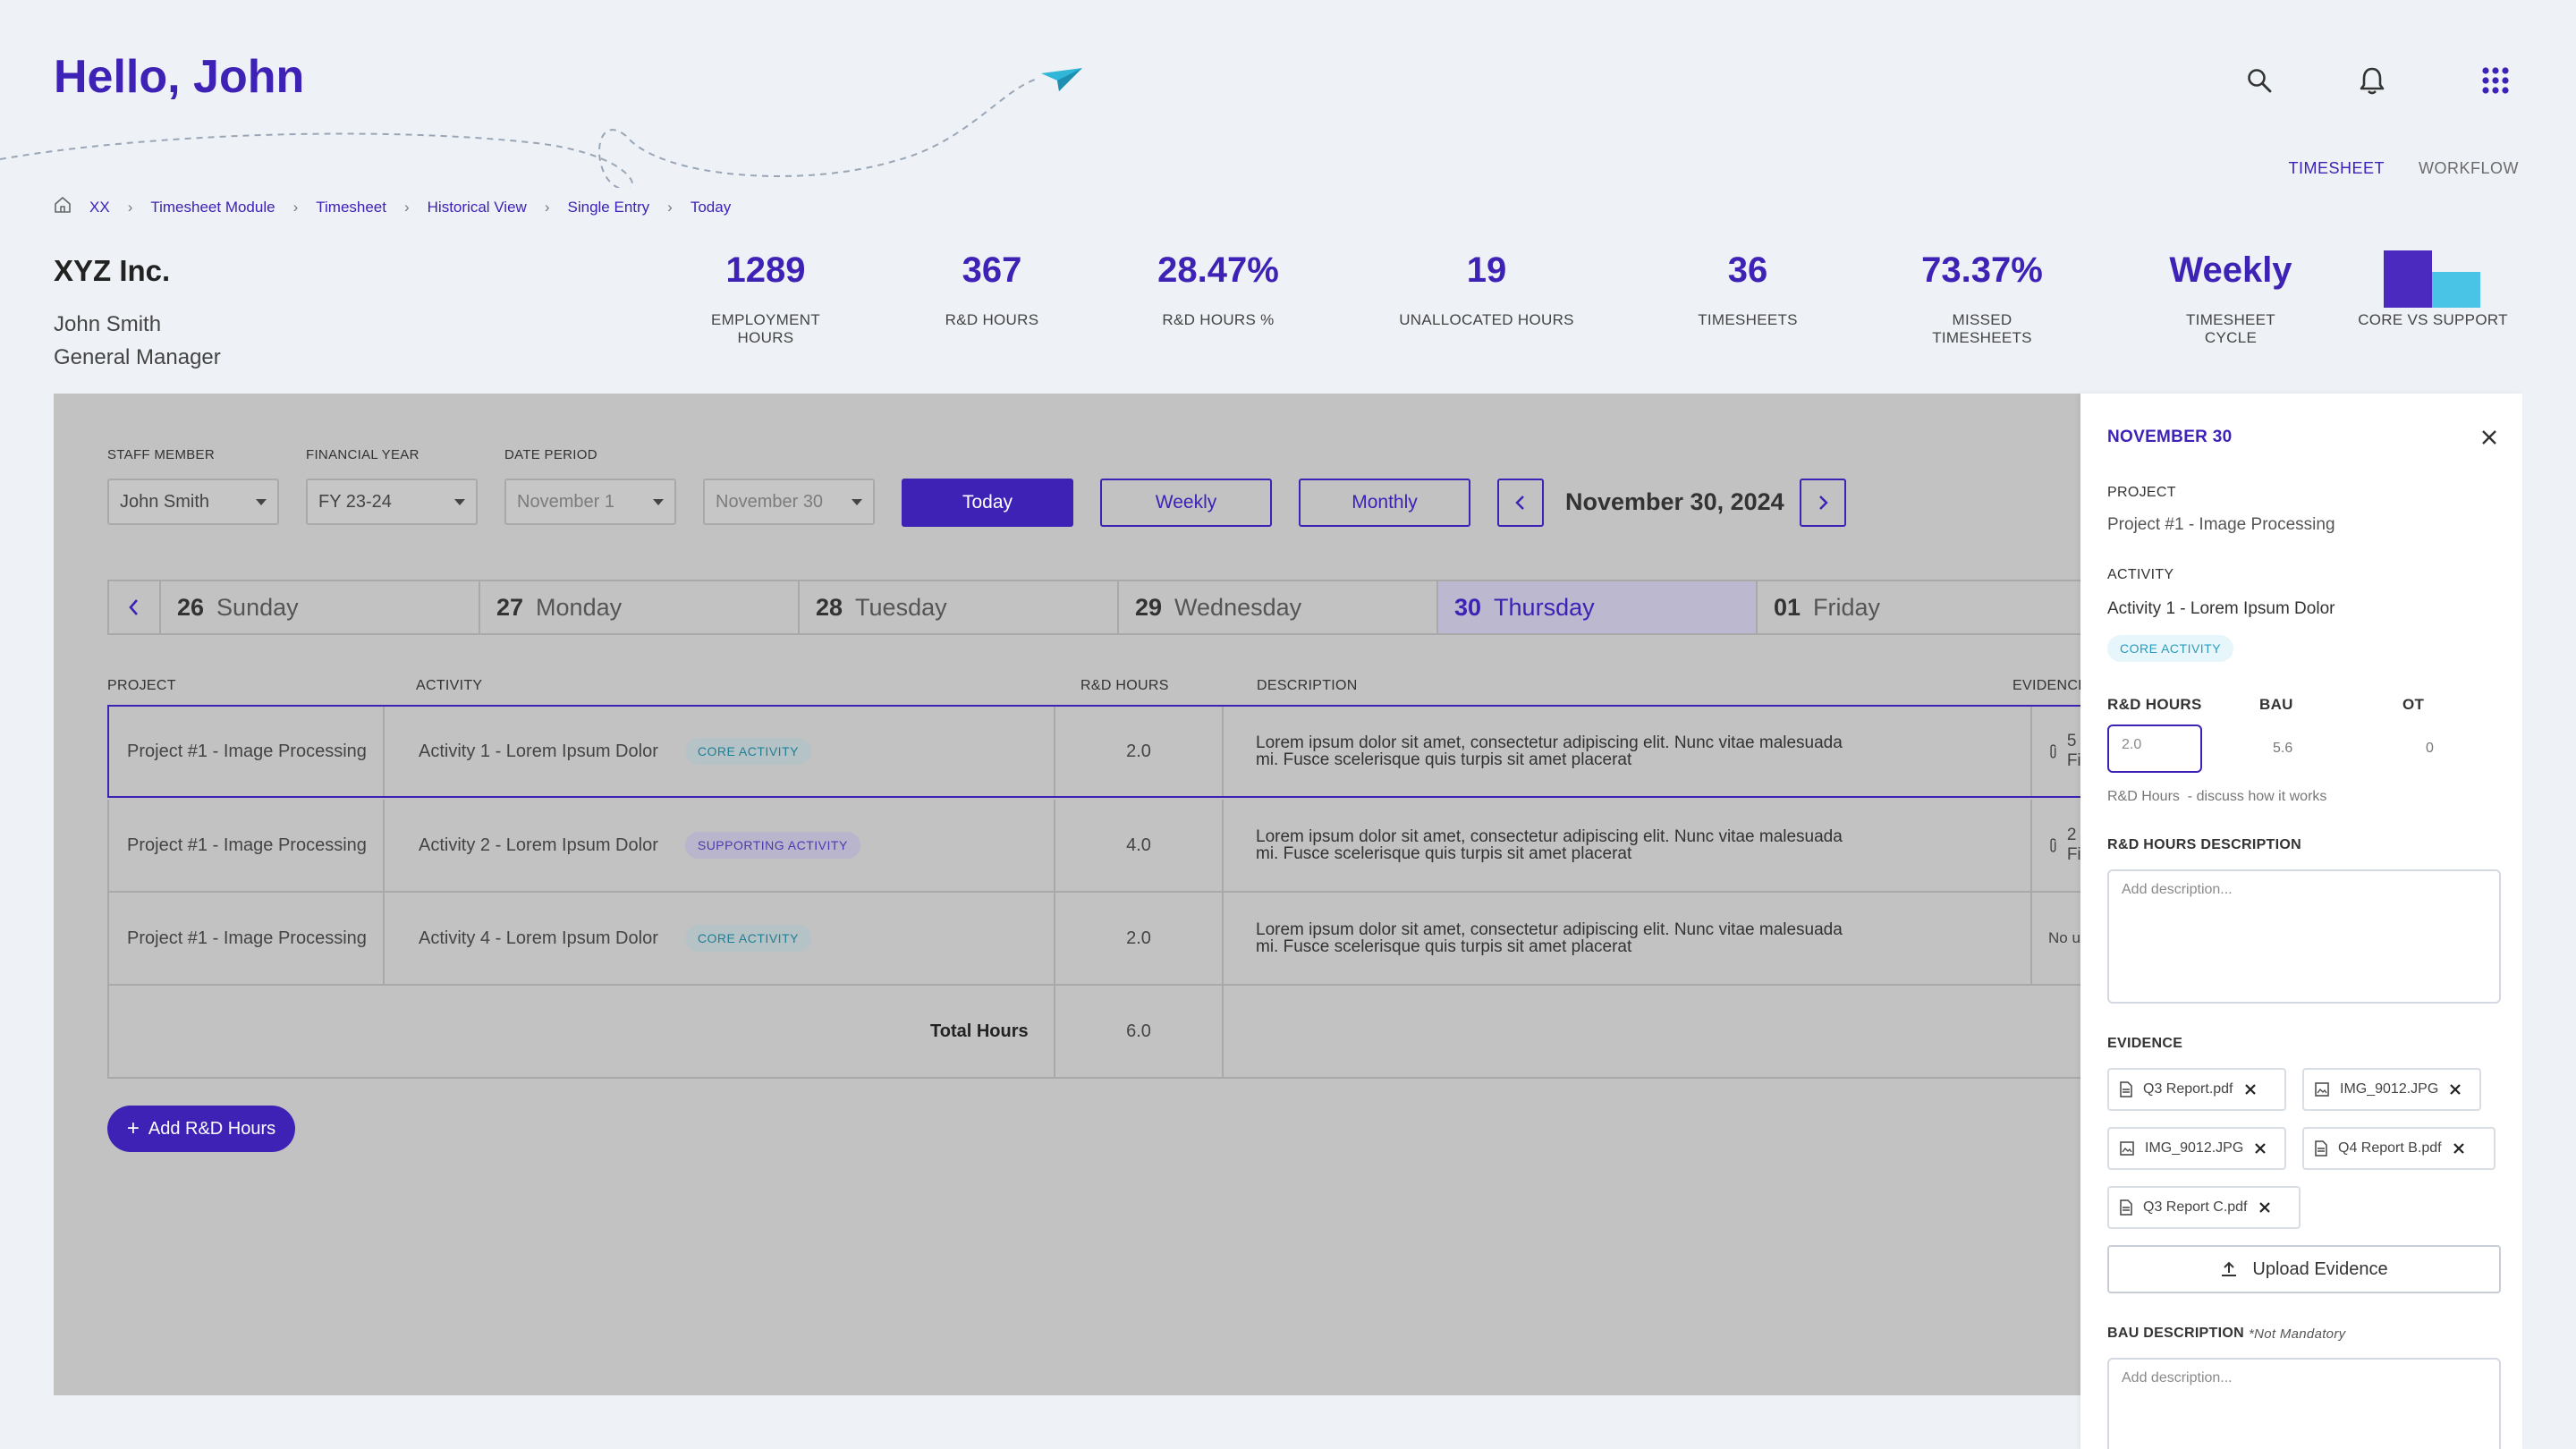 This screenshot has width=2576, height=1449. Describe the element at coordinates (141, 685) in the screenshot. I see `col-header-project: PROJECT` at that location.